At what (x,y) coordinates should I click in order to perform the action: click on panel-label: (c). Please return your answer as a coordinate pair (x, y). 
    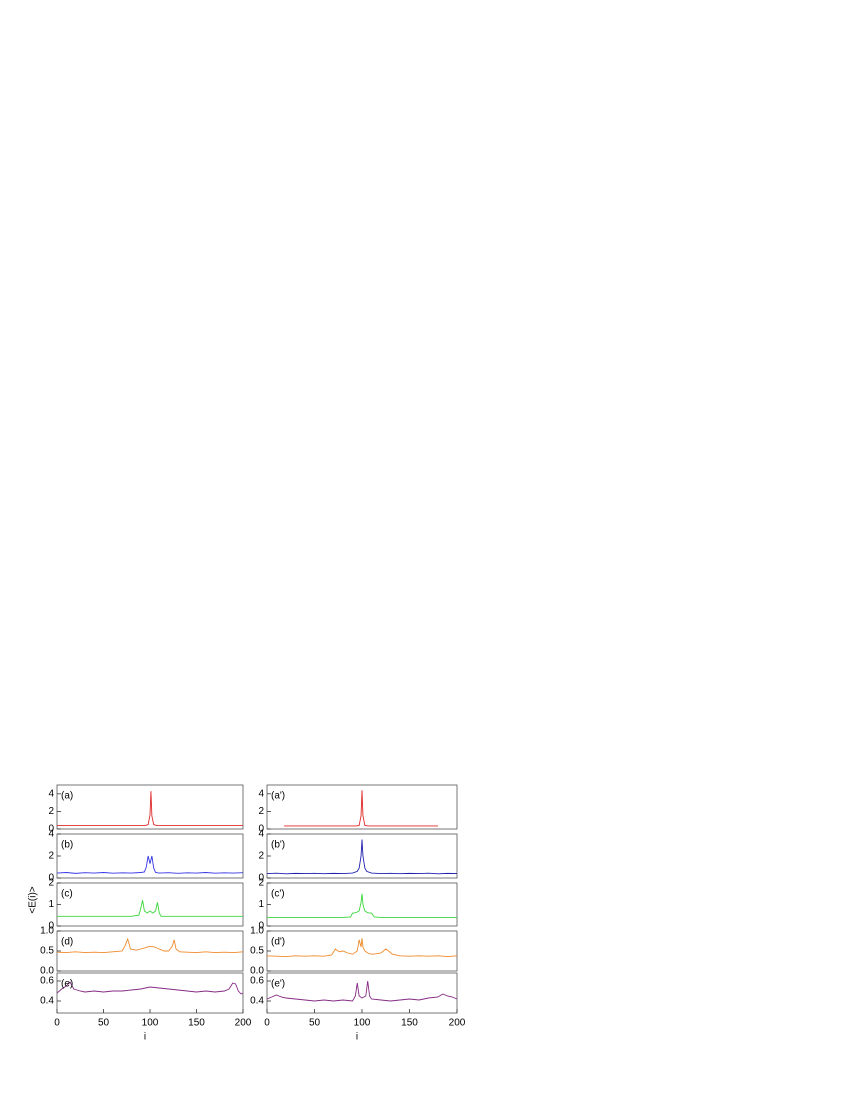
    Looking at the image, I should click on (67, 894).